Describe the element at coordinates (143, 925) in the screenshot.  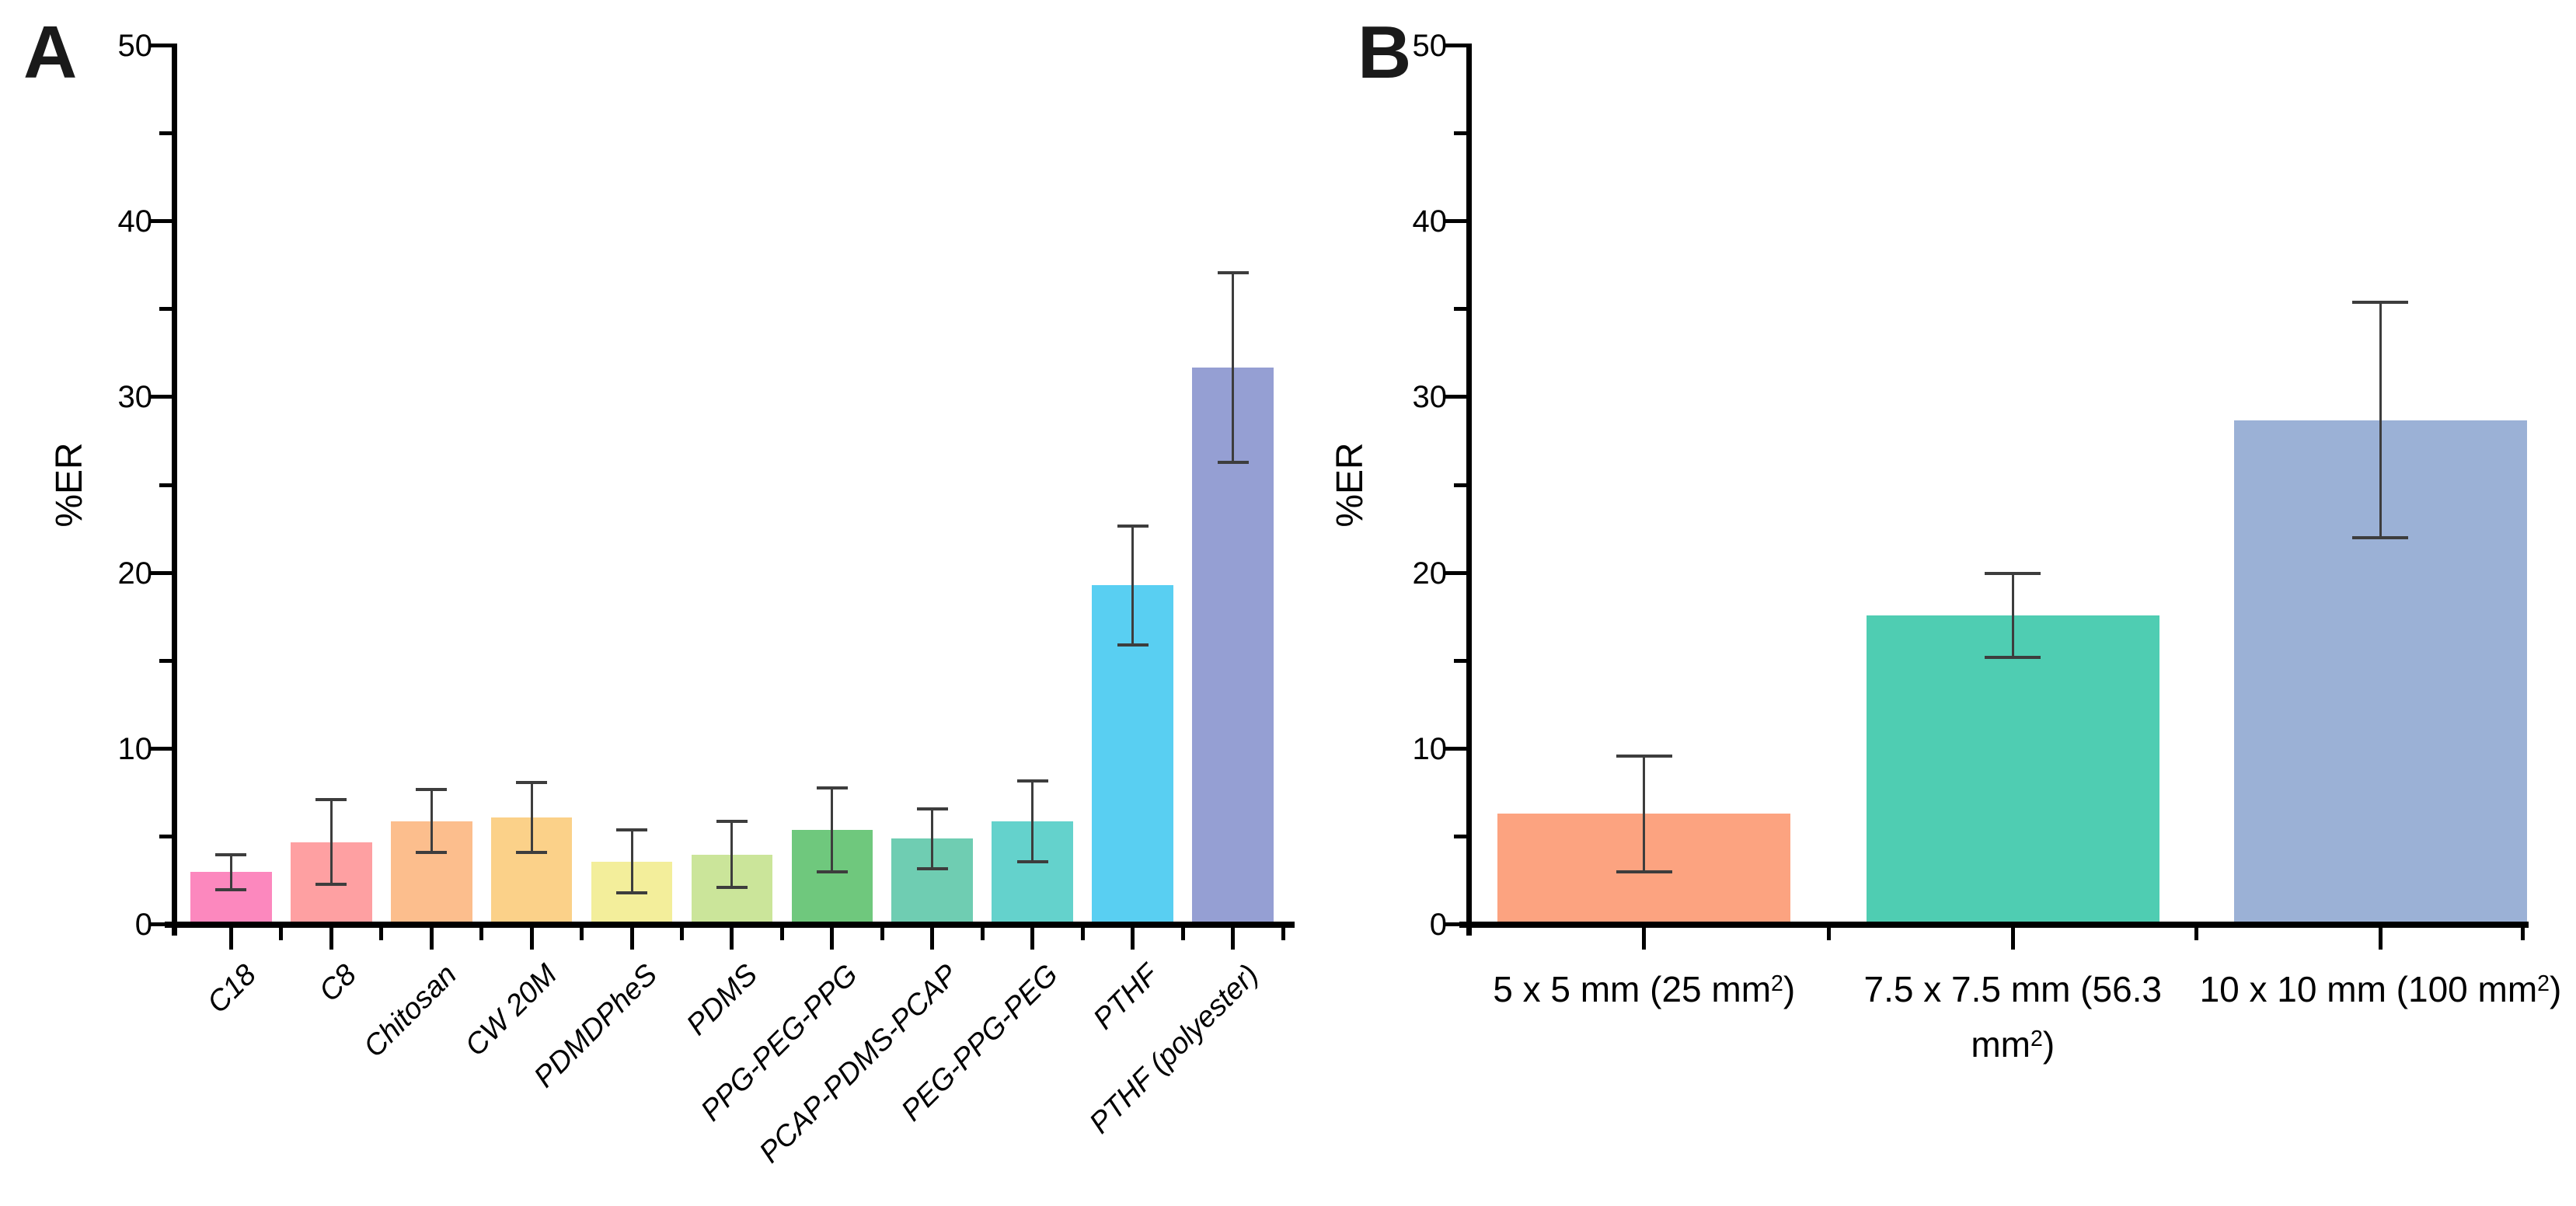
I see `panel-a-y-tick-label-0: 0` at that location.